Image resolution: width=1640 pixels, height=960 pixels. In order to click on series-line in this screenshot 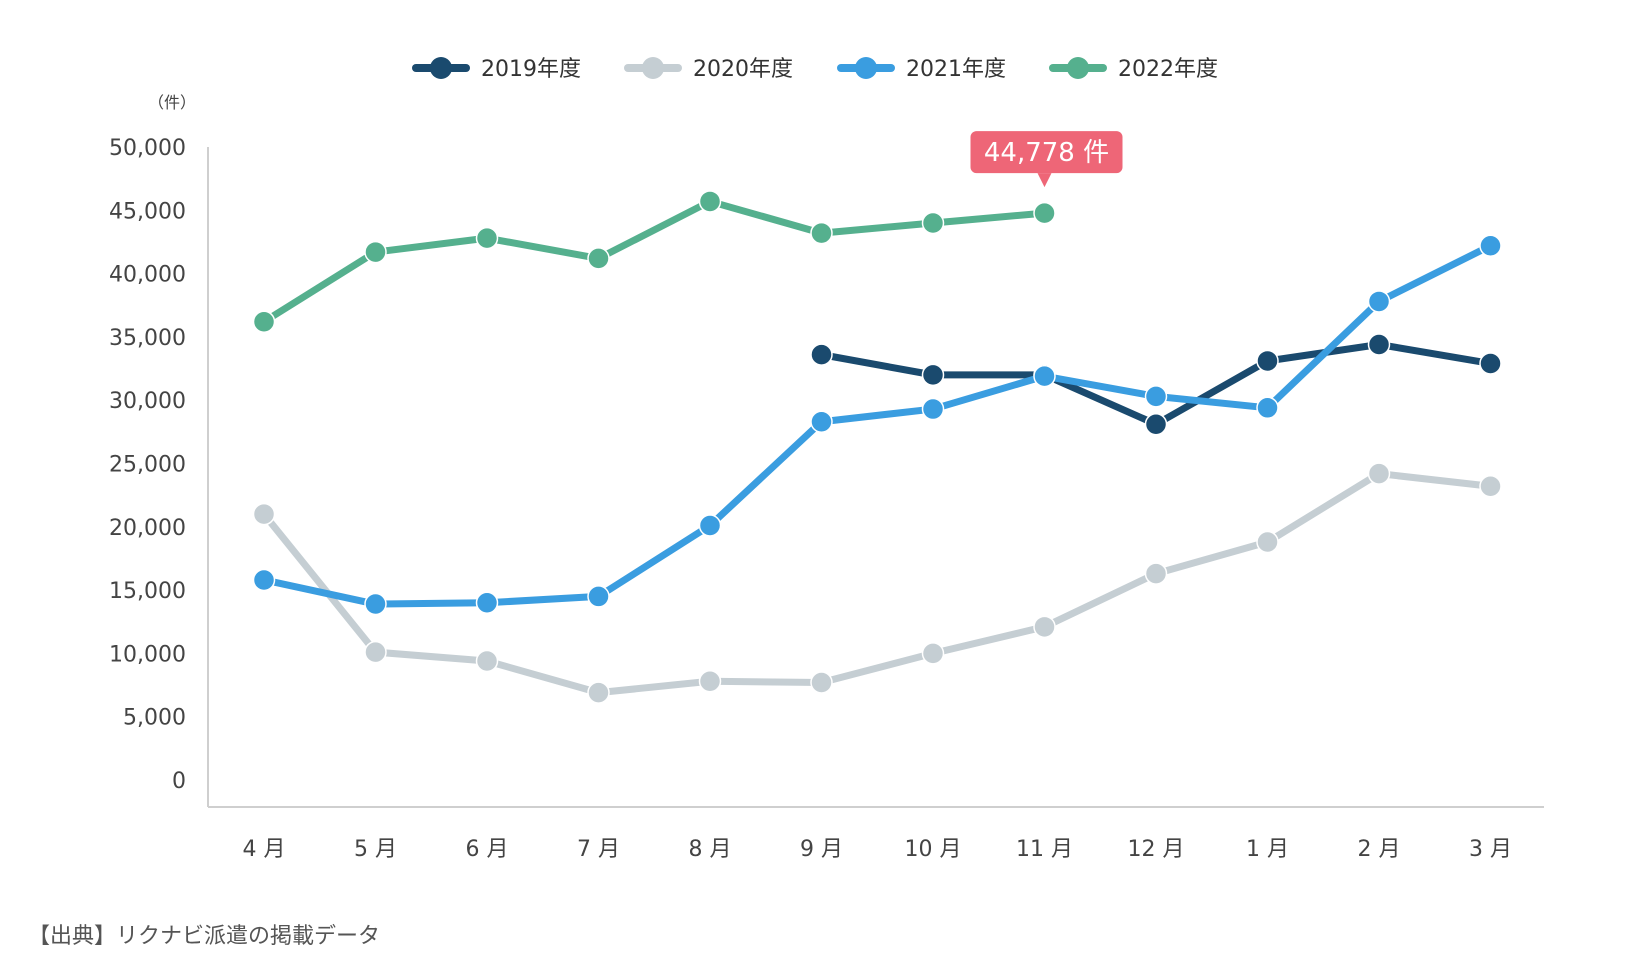, I will do `click(654, 261)`.